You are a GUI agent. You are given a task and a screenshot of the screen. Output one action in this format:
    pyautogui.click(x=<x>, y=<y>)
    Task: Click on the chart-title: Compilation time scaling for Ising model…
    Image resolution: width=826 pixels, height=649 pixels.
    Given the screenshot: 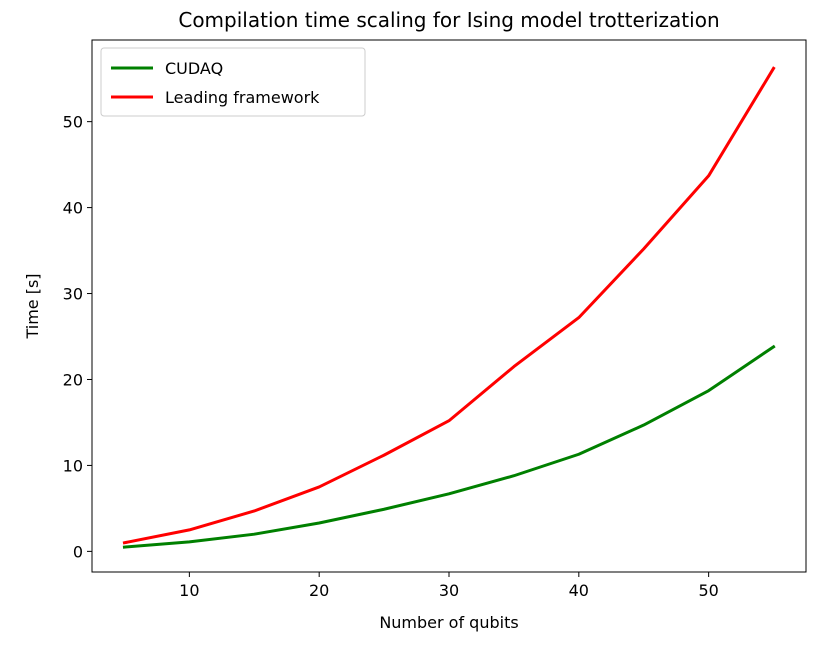 What is the action you would take?
    pyautogui.click(x=448, y=20)
    